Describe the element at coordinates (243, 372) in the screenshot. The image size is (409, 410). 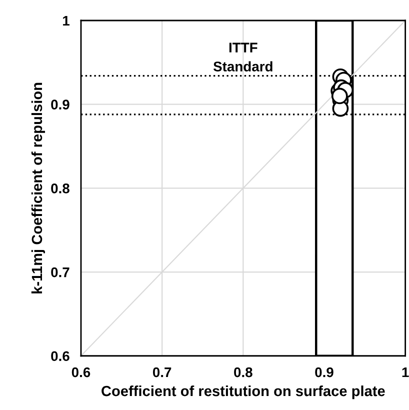
I see `x-tick-label: 0.8` at that location.